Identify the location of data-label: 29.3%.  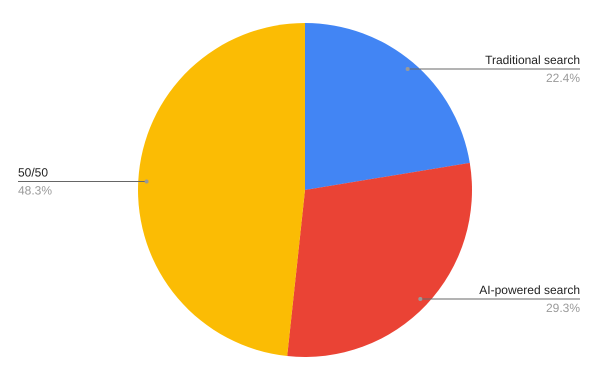
(563, 307).